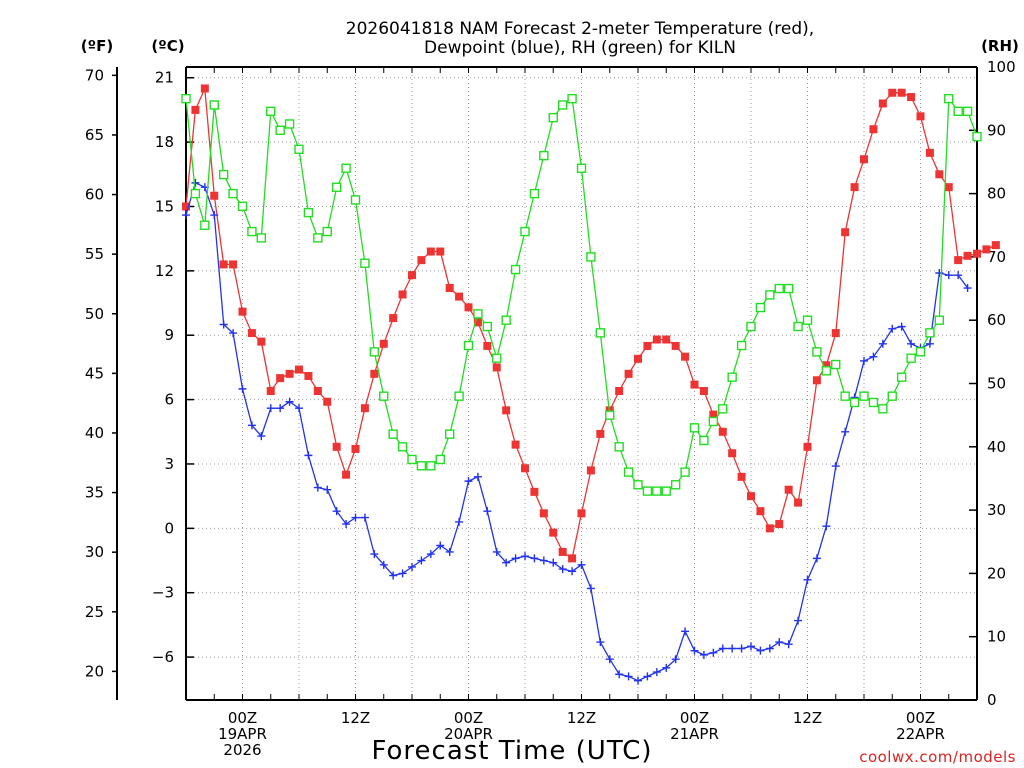  What do you see at coordinates (992, 700) in the screenshot?
I see `rh-tick-label: 0` at bounding box center [992, 700].